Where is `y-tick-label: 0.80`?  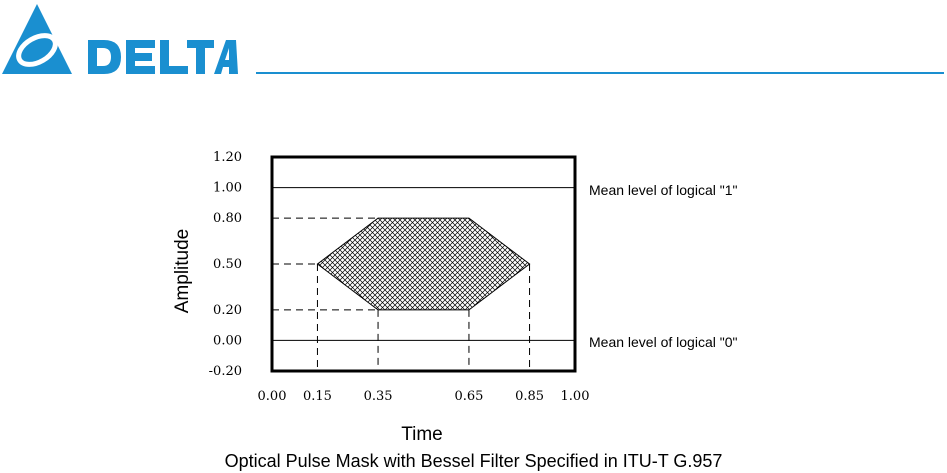
y-tick-label: 0.80 is located at coordinates (227, 218).